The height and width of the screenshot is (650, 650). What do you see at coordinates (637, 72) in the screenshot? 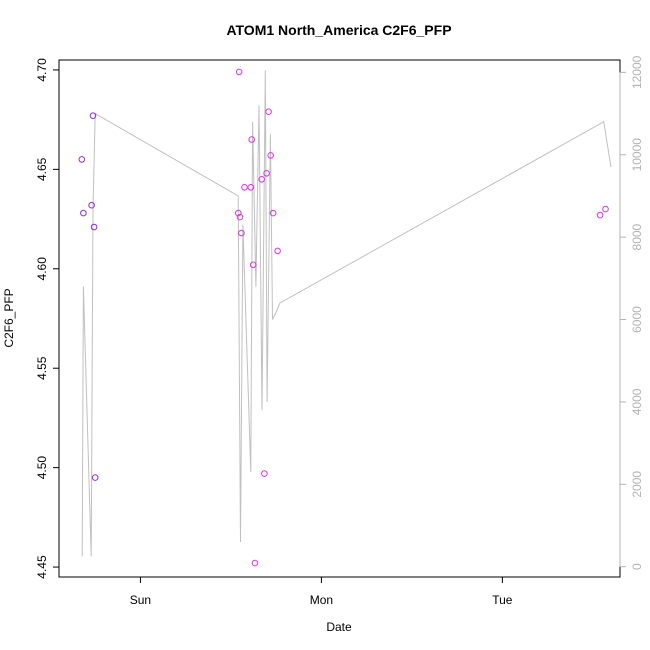
I see `right-axis-tick-label: 12000` at bounding box center [637, 72].